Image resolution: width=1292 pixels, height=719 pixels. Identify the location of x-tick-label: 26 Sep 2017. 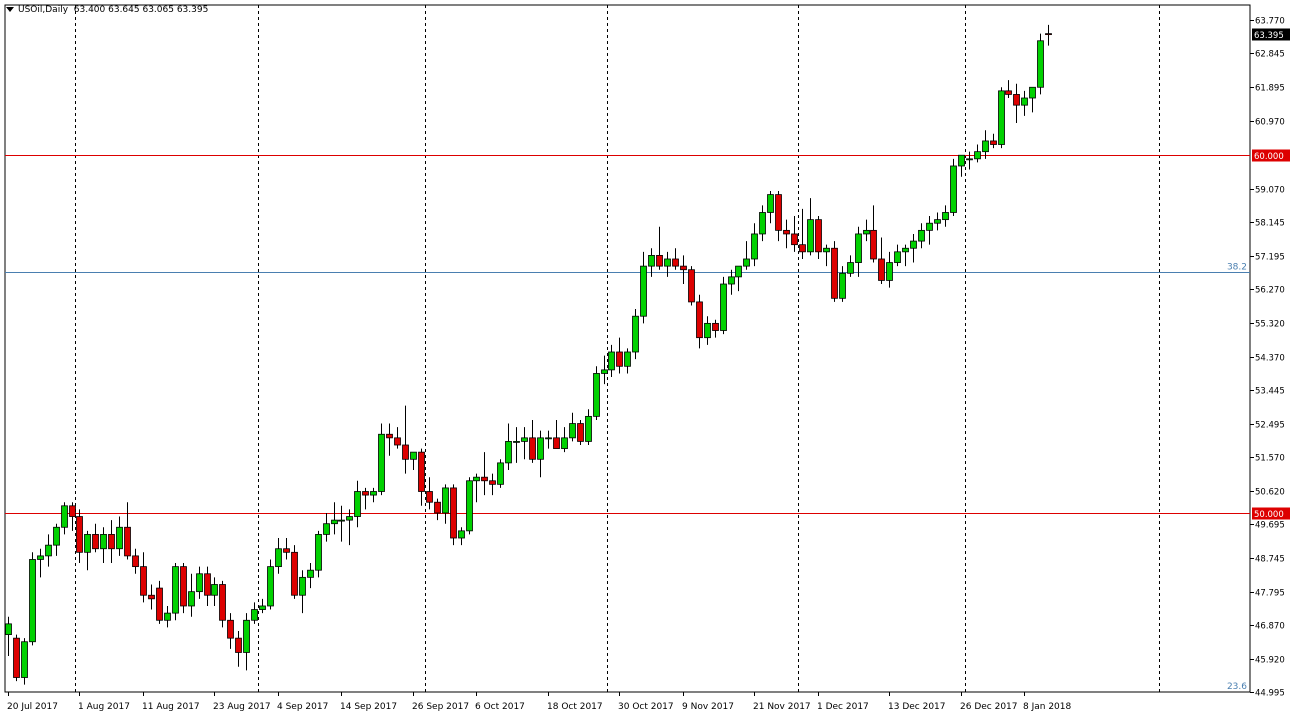
(440, 707).